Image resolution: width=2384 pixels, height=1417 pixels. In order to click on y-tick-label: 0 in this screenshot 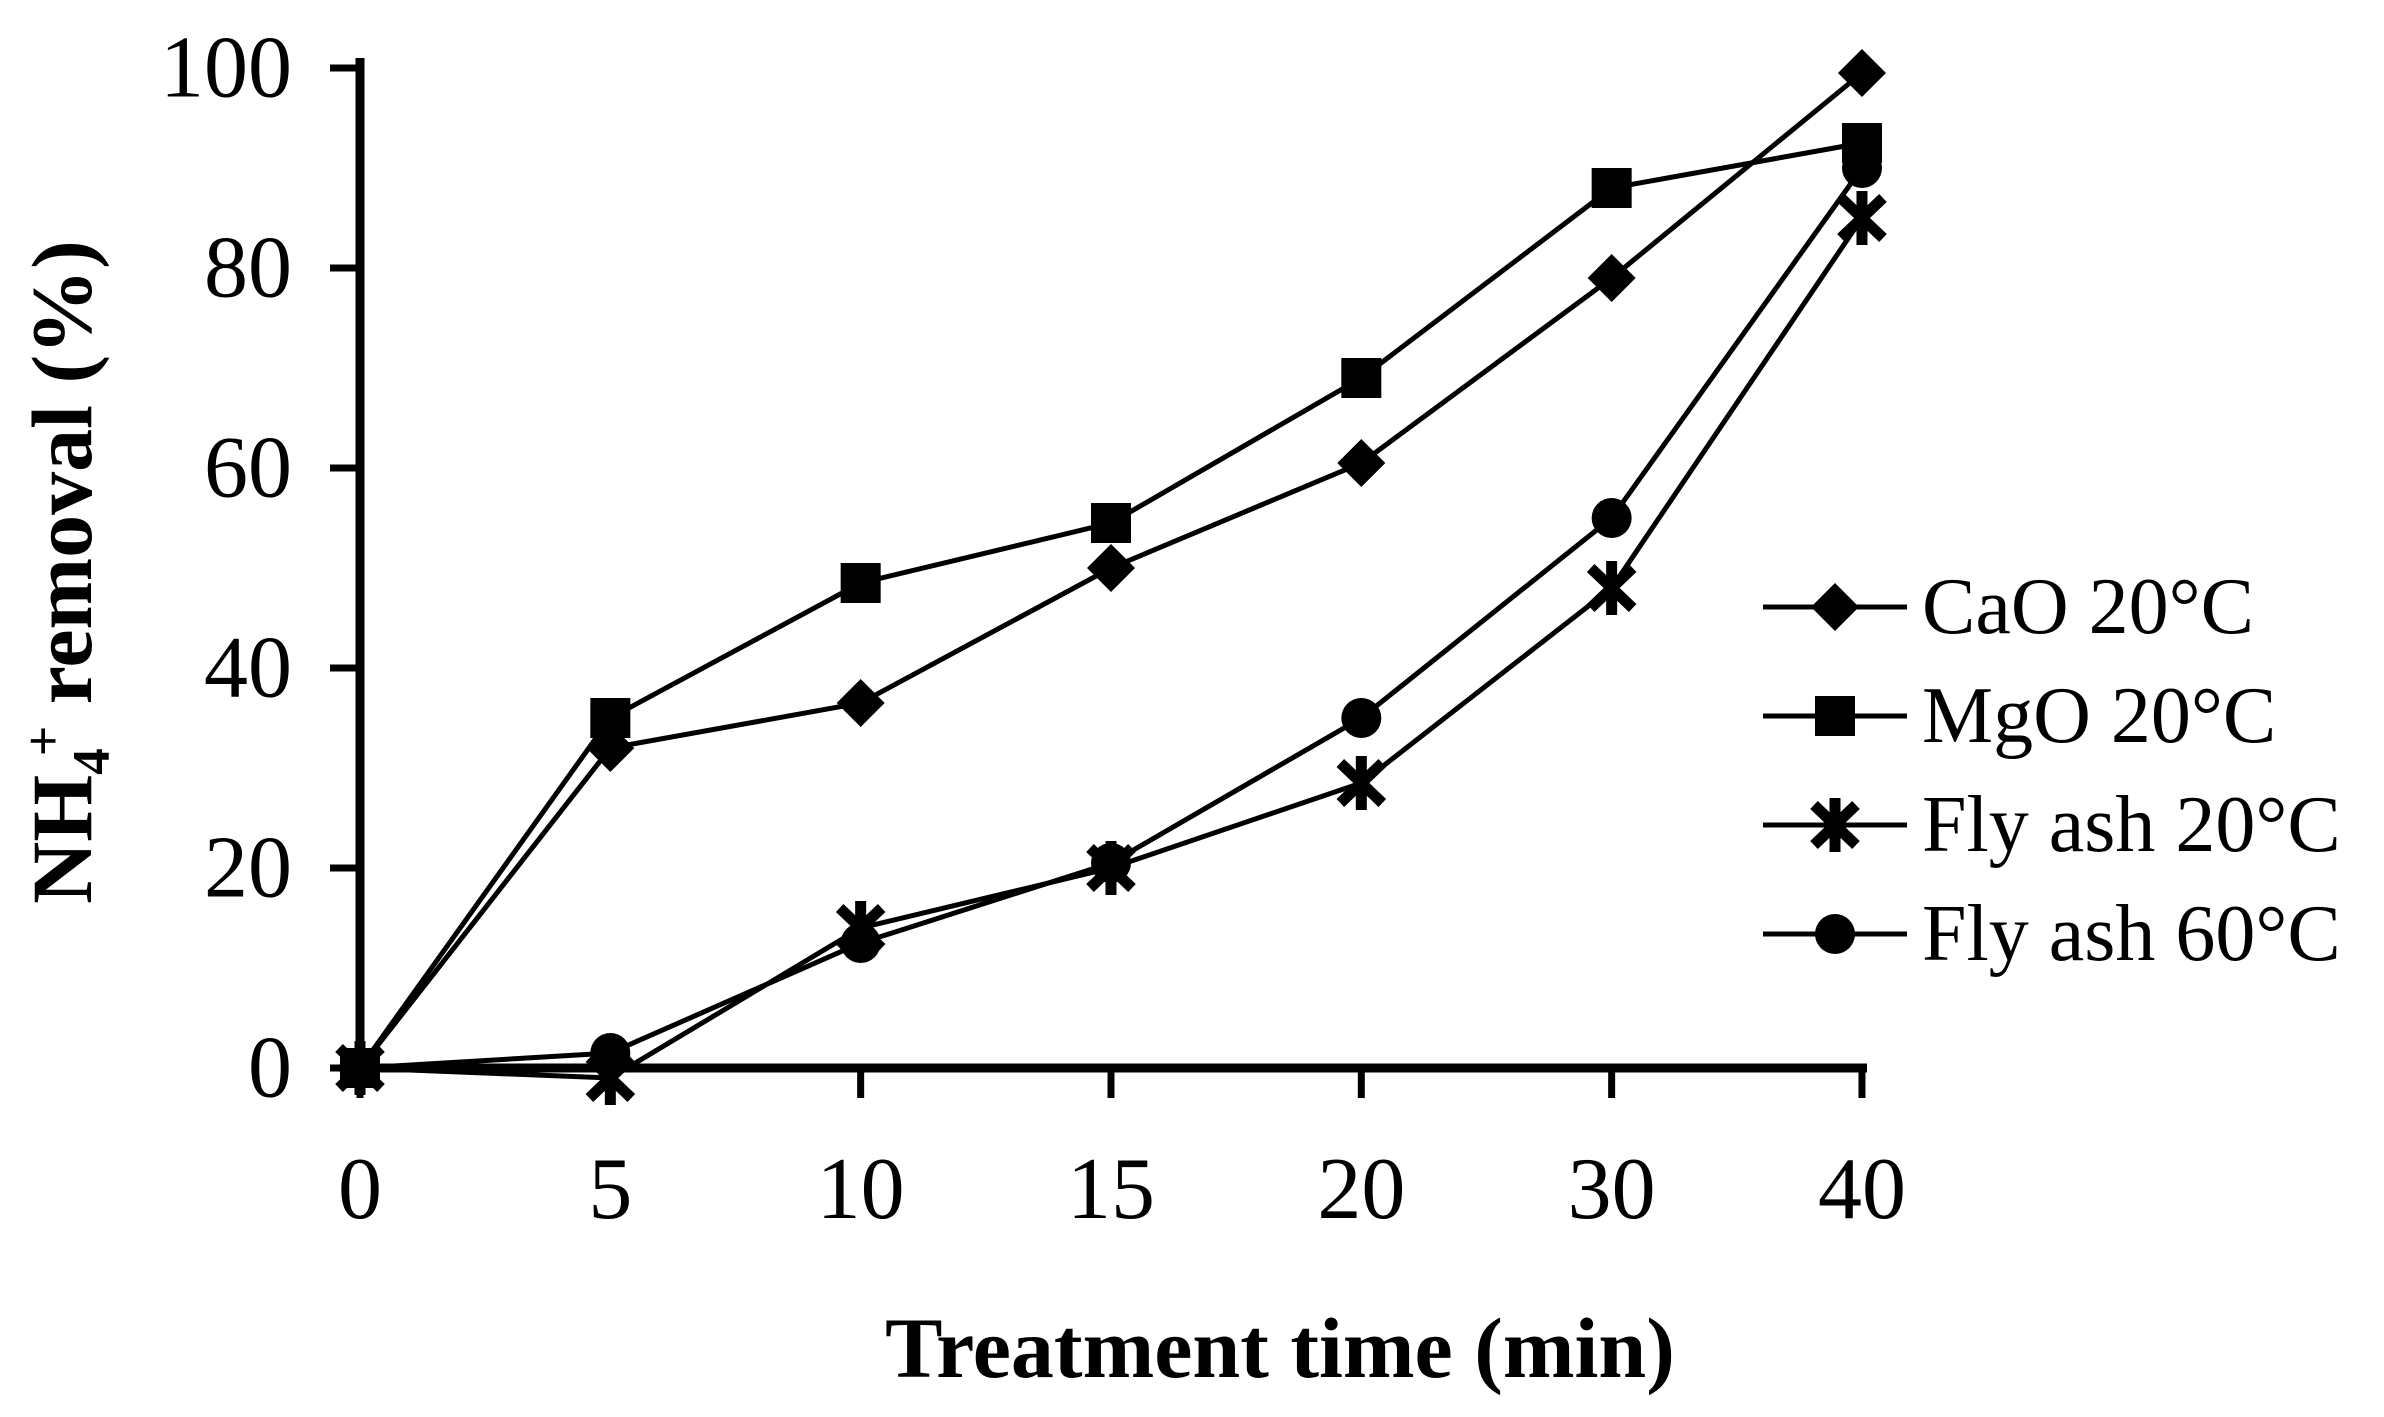, I will do `click(270, 1068)`.